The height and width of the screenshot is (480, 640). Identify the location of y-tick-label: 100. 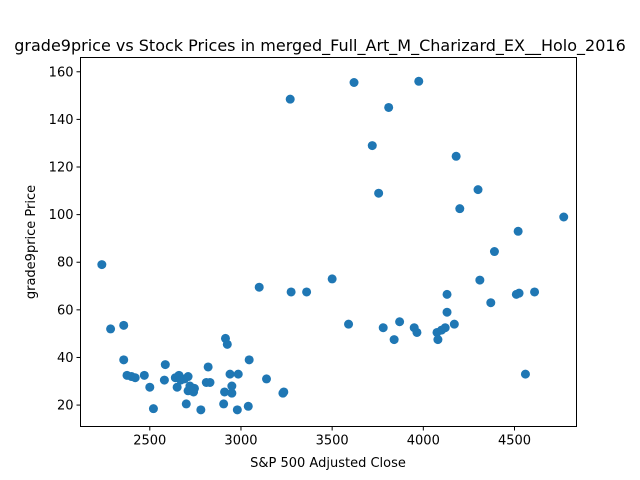
(61, 215).